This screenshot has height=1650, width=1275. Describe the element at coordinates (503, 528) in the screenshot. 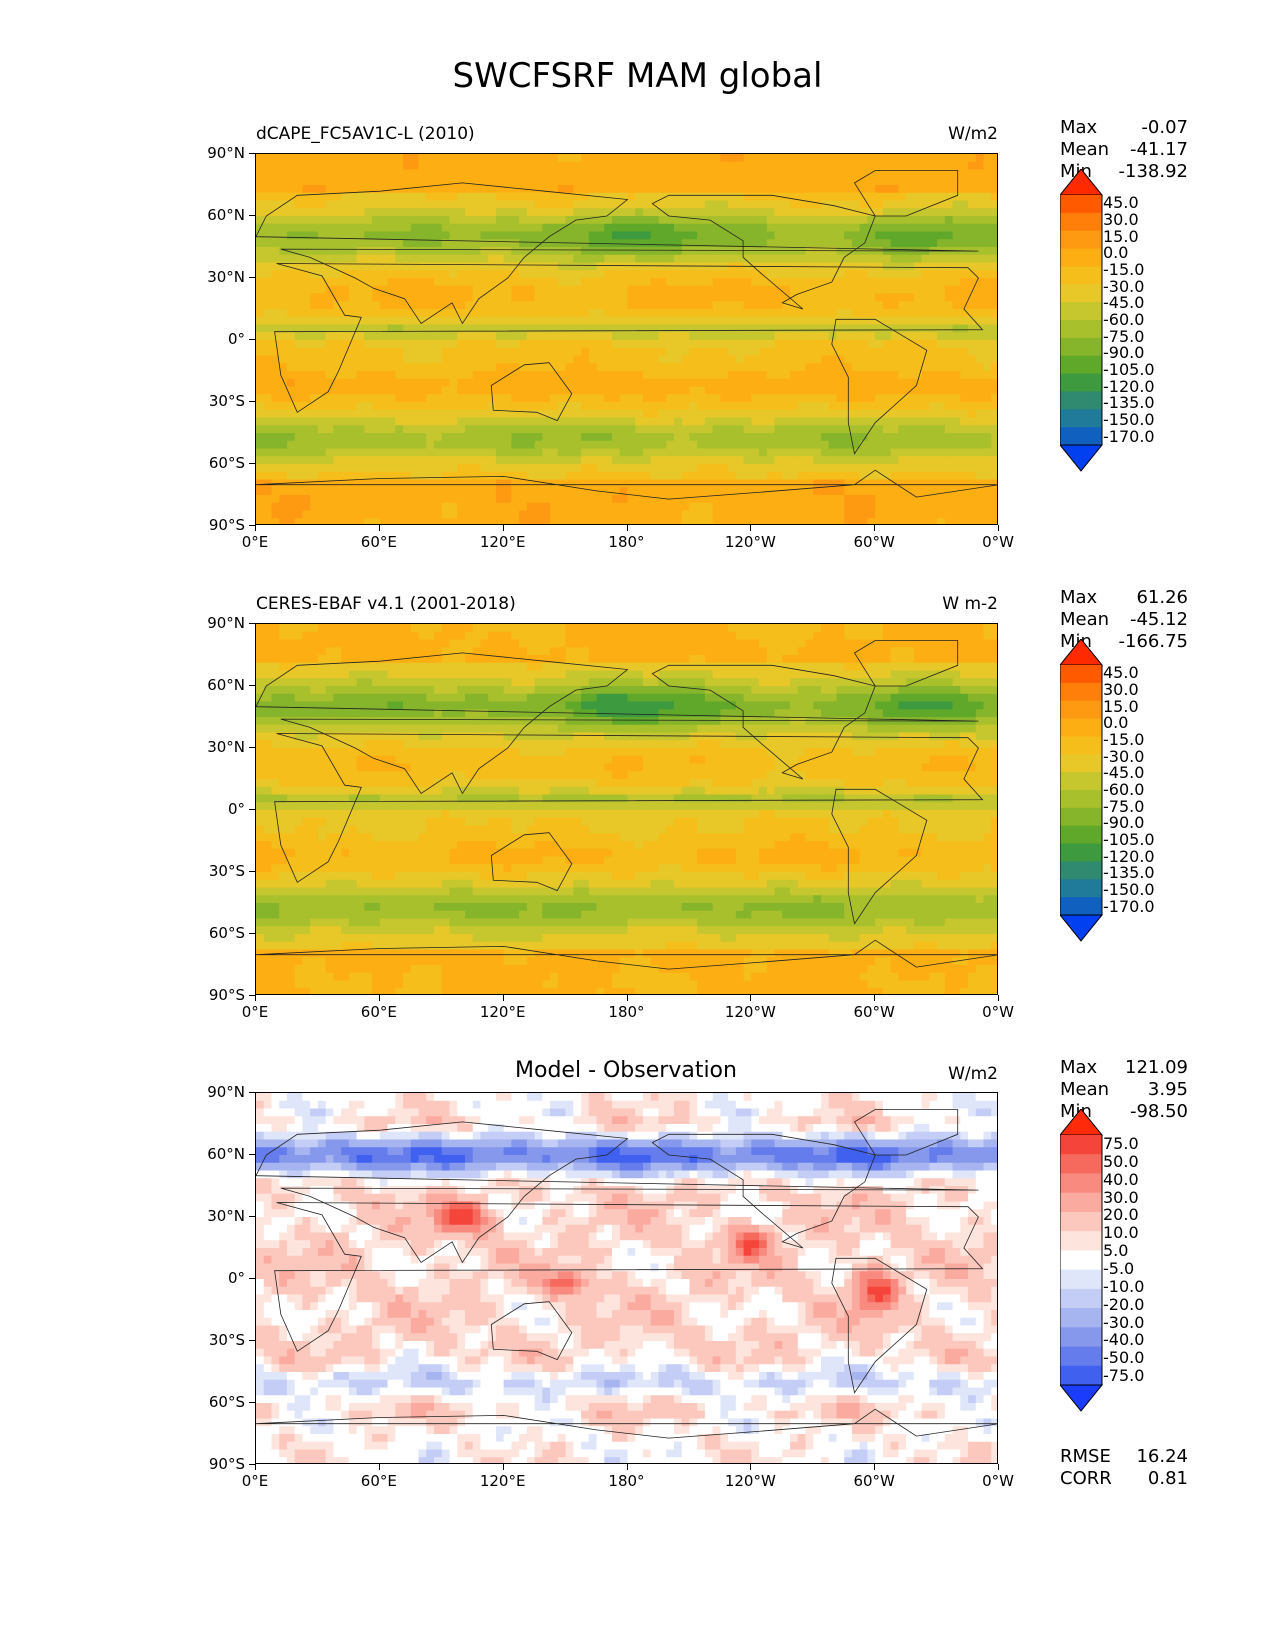

I see `xtick-mark` at that location.